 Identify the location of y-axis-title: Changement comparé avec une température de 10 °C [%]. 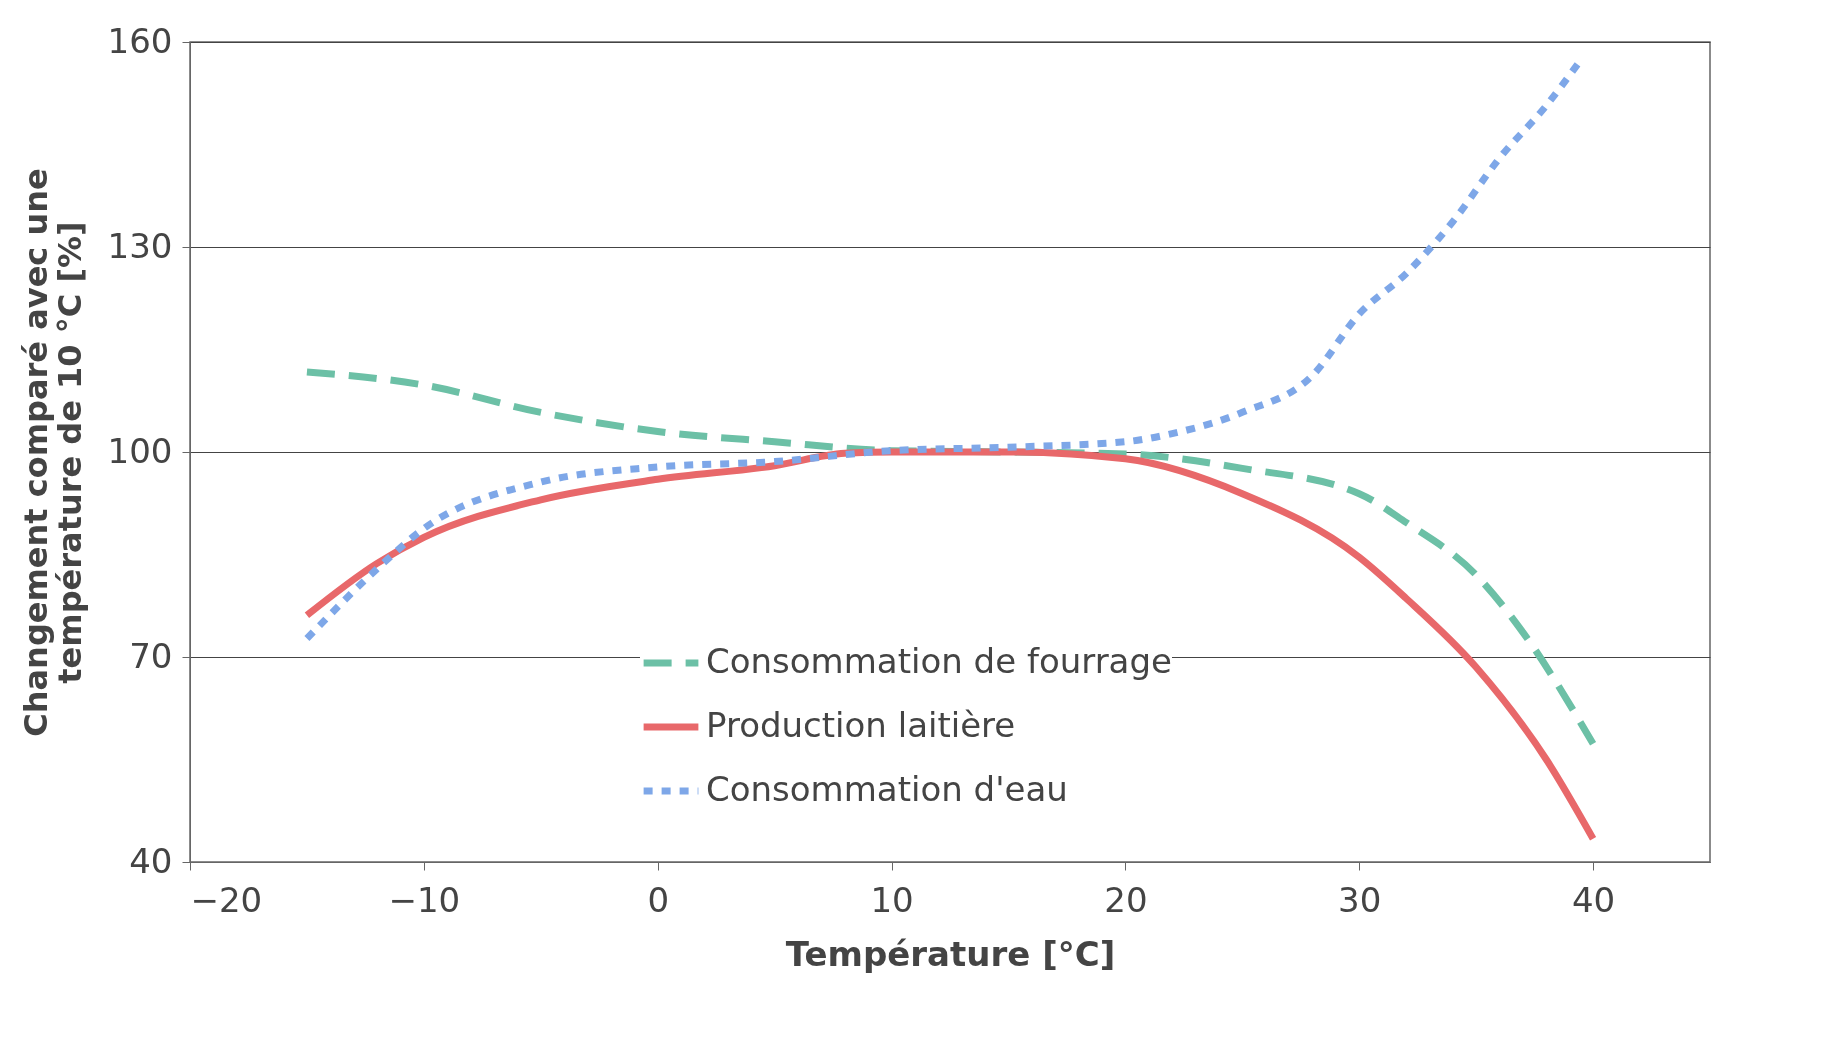
(52, 452).